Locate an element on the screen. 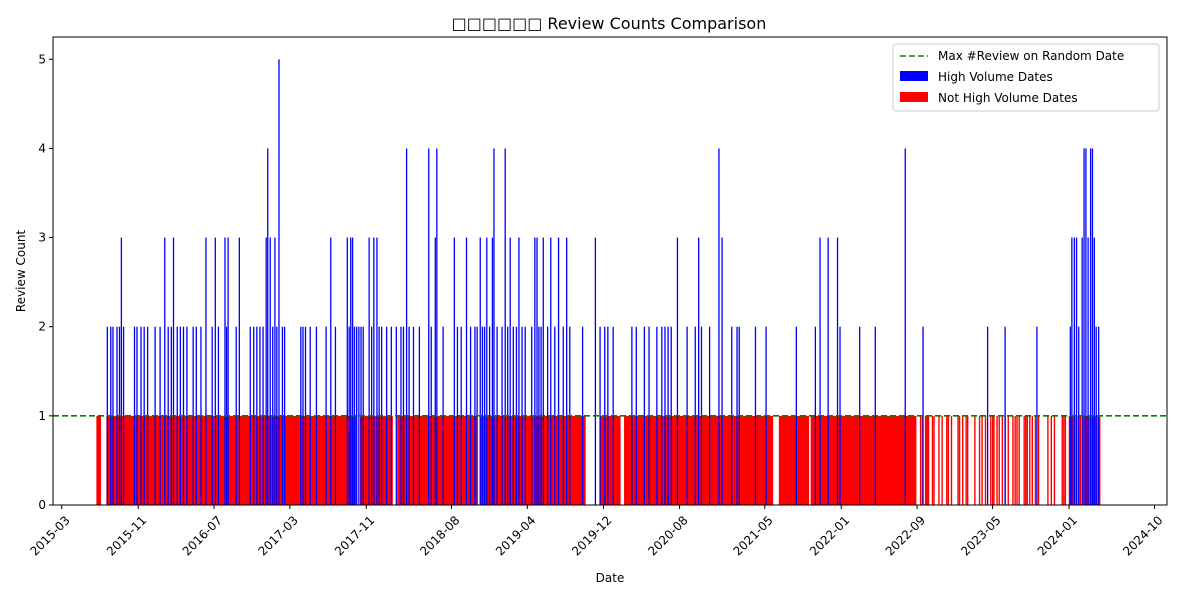  legend-not-high-volume-label: Not High Volume Dates is located at coordinates (1008, 98).